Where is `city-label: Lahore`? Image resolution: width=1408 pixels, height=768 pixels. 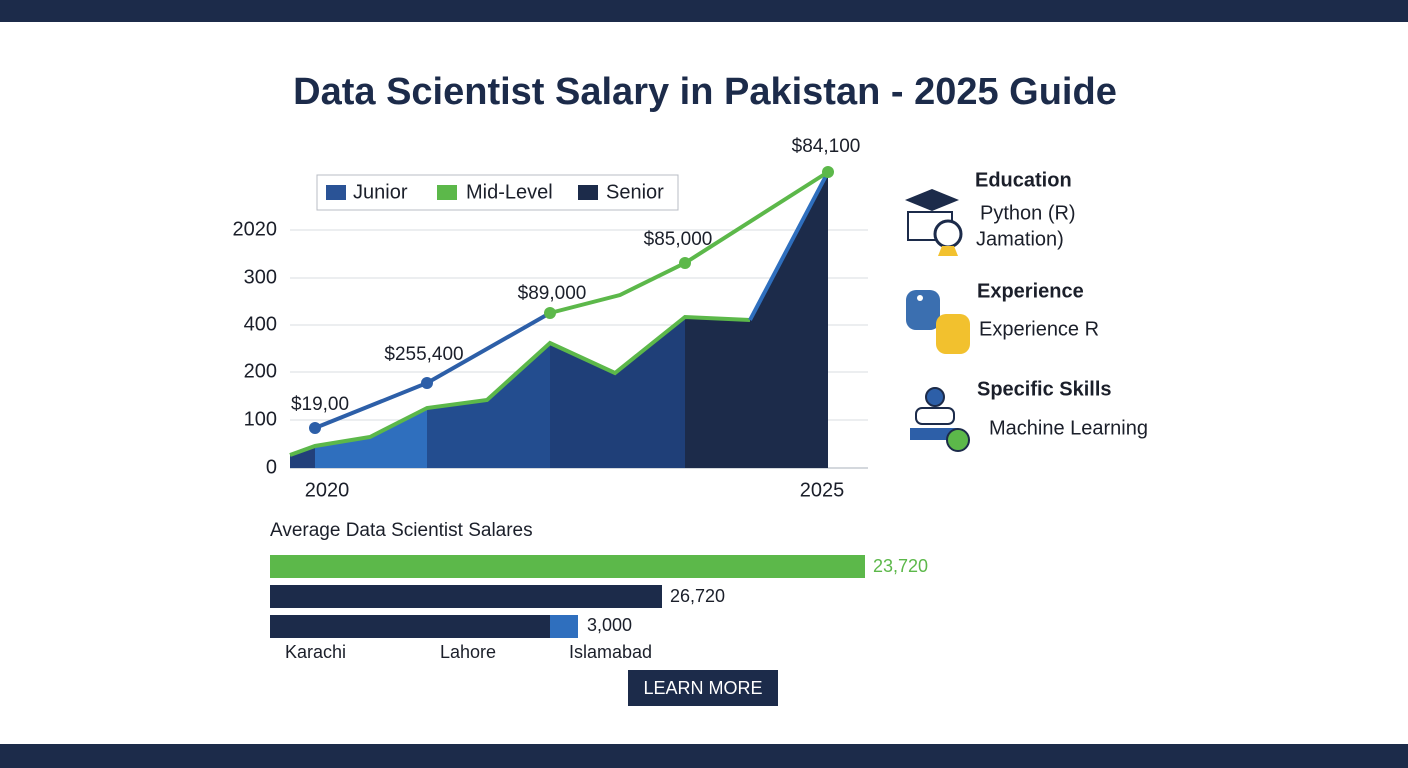
city-label: Lahore is located at coordinates (468, 652).